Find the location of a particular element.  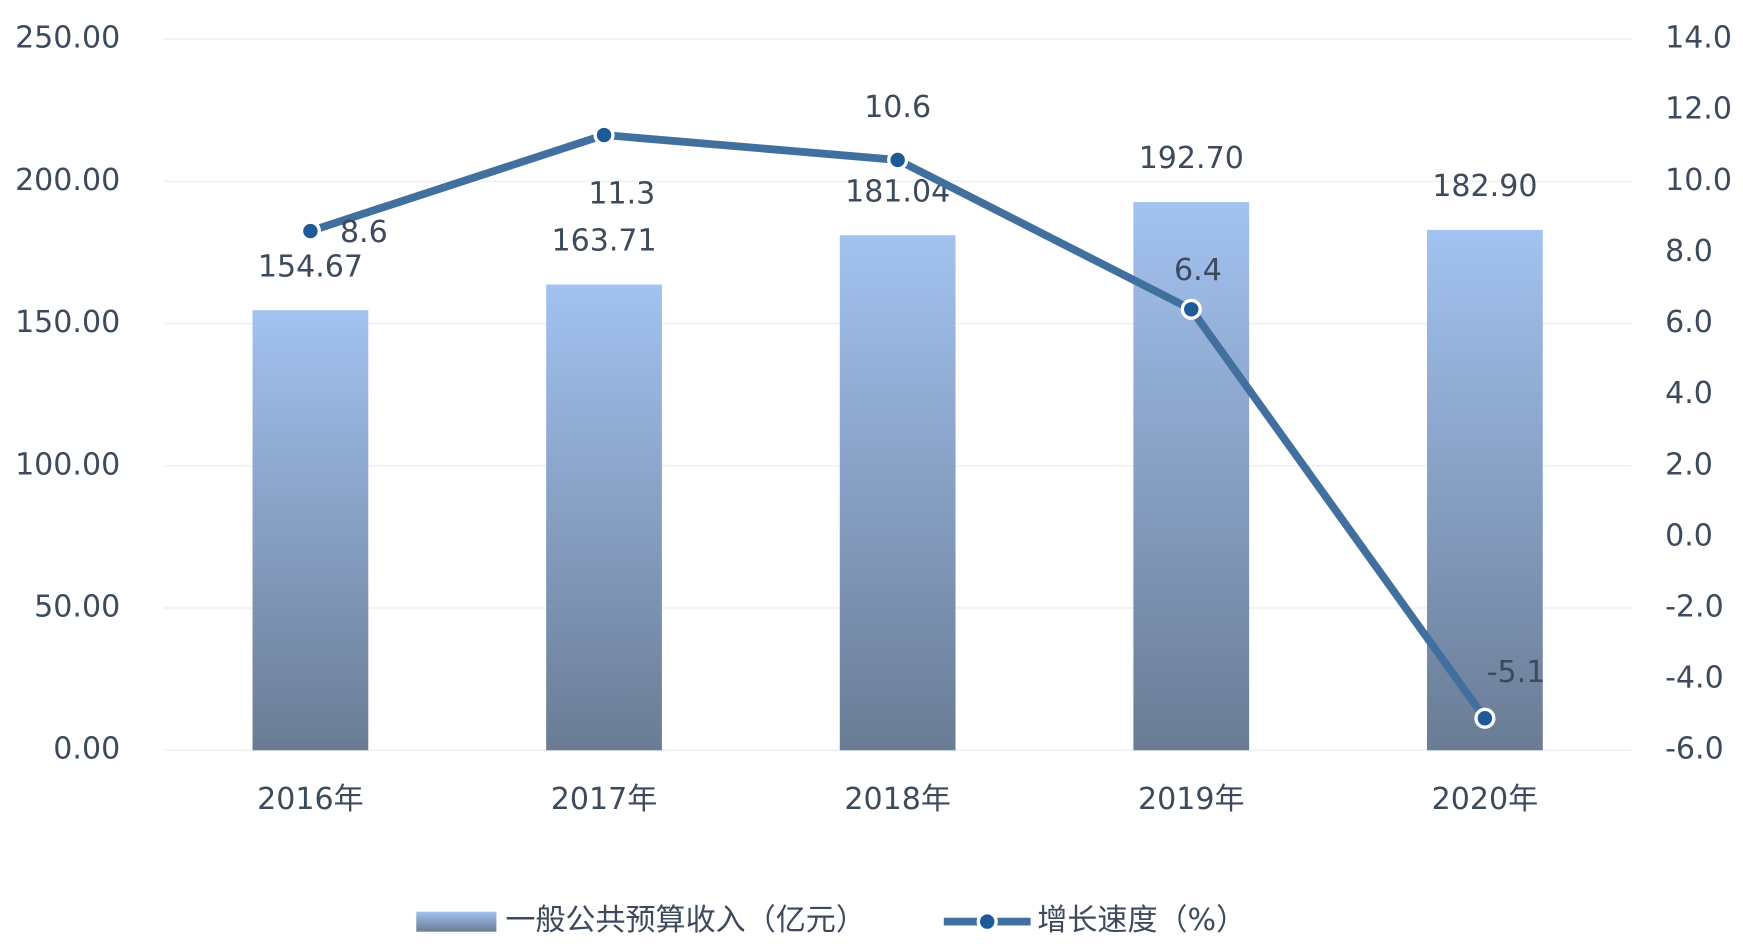

y2-tick-label: 4.0 is located at coordinates (1689, 393).